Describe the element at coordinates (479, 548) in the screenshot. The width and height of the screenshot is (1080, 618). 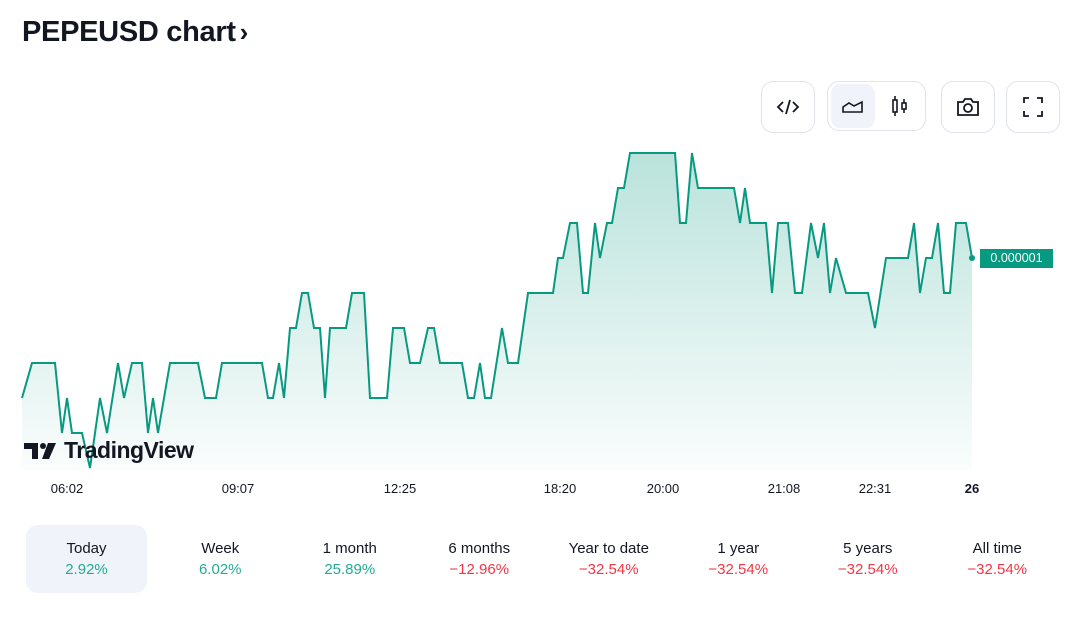
I see `period-label: 6 months` at that location.